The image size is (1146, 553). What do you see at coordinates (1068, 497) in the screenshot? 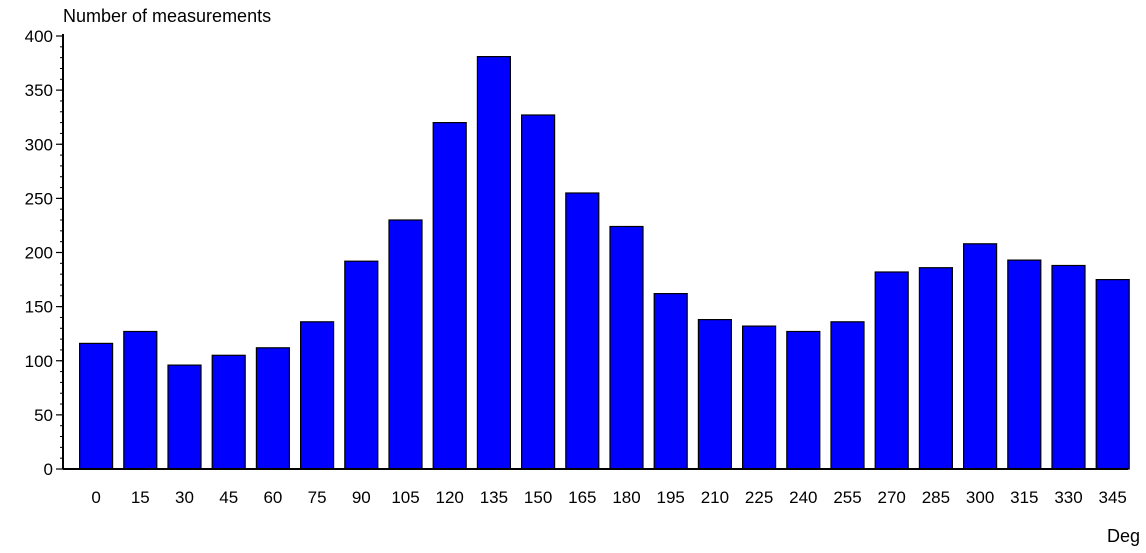
I see `x-tick-label-330: 330` at bounding box center [1068, 497].